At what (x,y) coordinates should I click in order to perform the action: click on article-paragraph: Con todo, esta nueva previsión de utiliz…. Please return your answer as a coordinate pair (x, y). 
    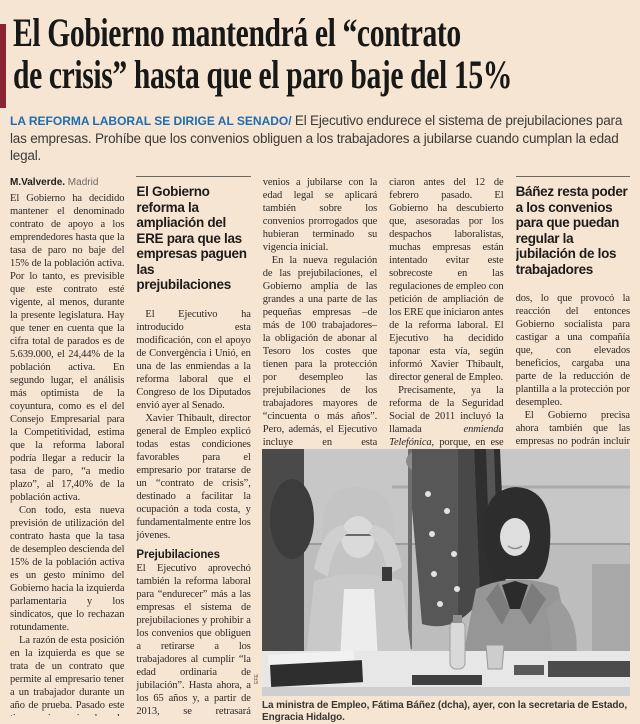
    Looking at the image, I should click on (67, 569).